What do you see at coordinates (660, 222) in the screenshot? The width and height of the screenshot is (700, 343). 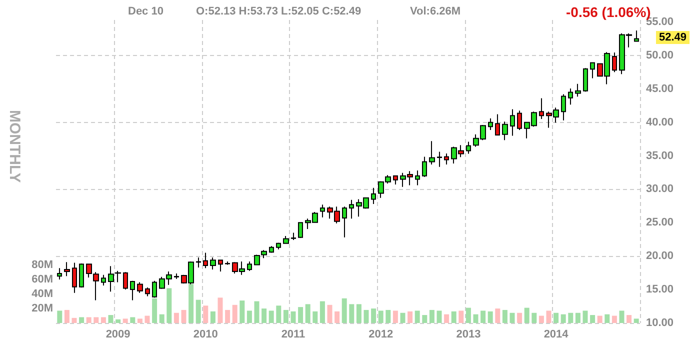 I see `y-tick-label: 25.00` at bounding box center [660, 222].